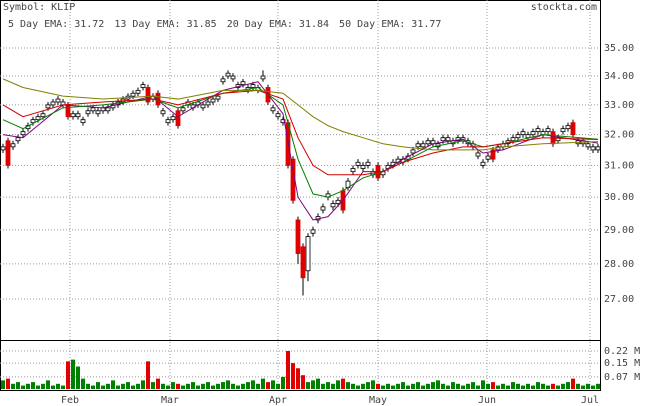 This screenshot has width=655, height=406. Describe the element at coordinates (590, 400) in the screenshot. I see `x-tick-label: Jul` at that location.